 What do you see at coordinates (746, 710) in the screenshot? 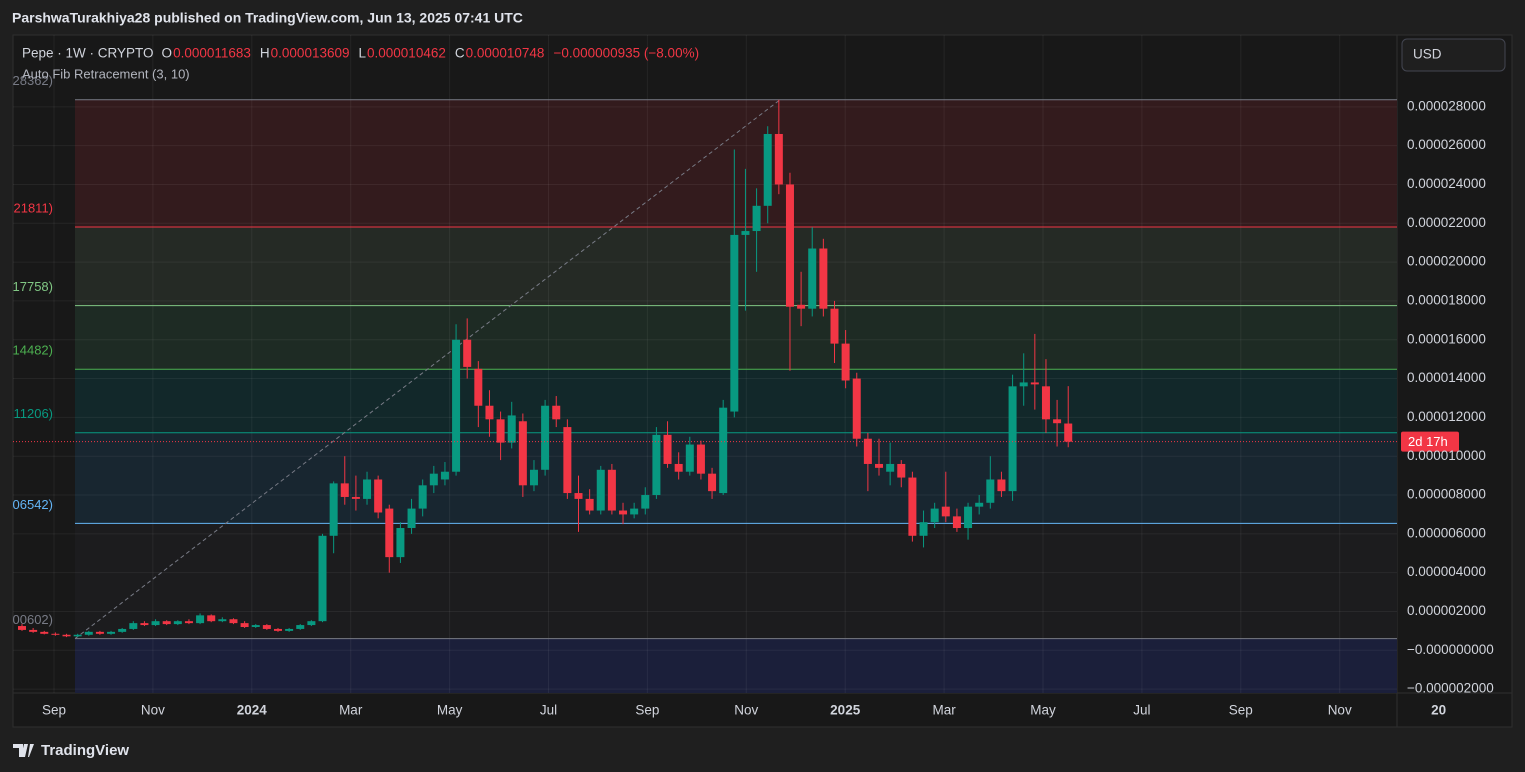
I see `x-tick-label: Nov` at bounding box center [746, 710].